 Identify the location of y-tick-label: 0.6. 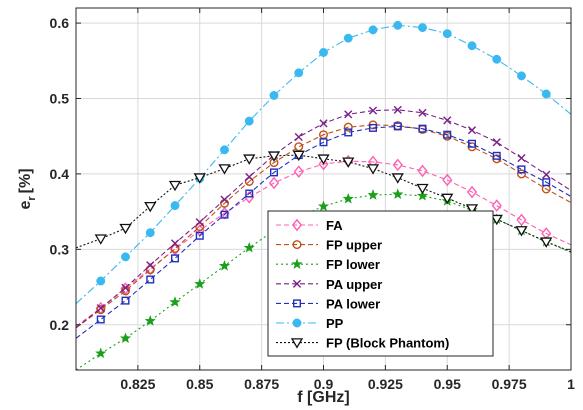
(60, 23).